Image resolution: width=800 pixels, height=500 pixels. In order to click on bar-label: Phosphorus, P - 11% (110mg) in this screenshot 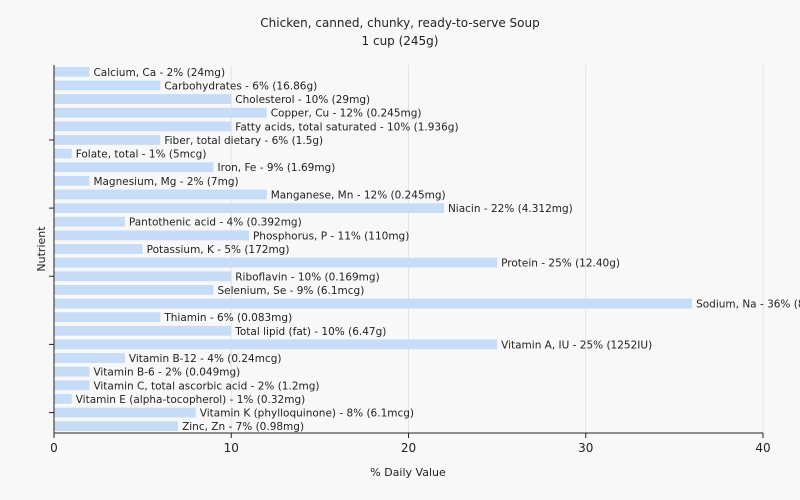, I will do `click(331, 236)`.